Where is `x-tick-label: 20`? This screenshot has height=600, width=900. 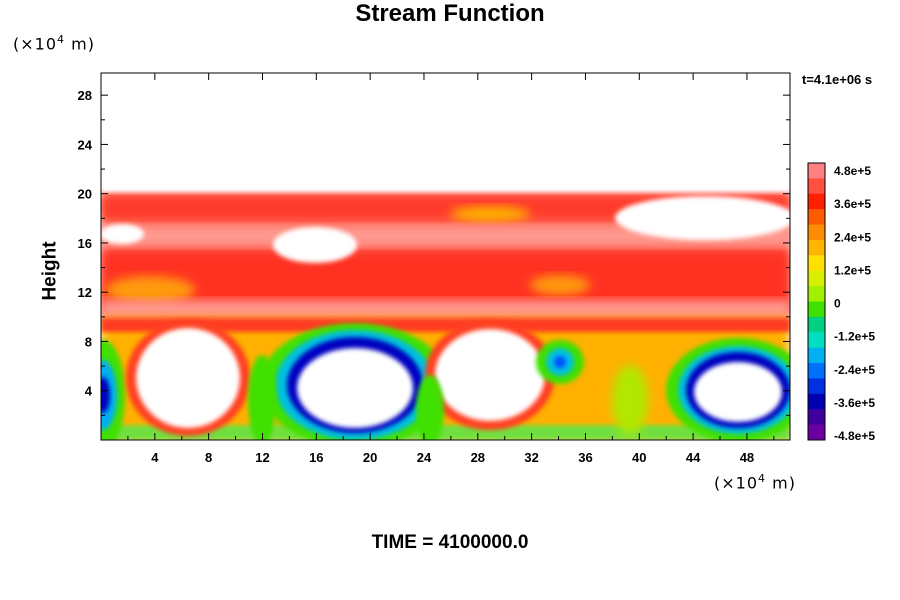
x-tick-label: 20 is located at coordinates (370, 457).